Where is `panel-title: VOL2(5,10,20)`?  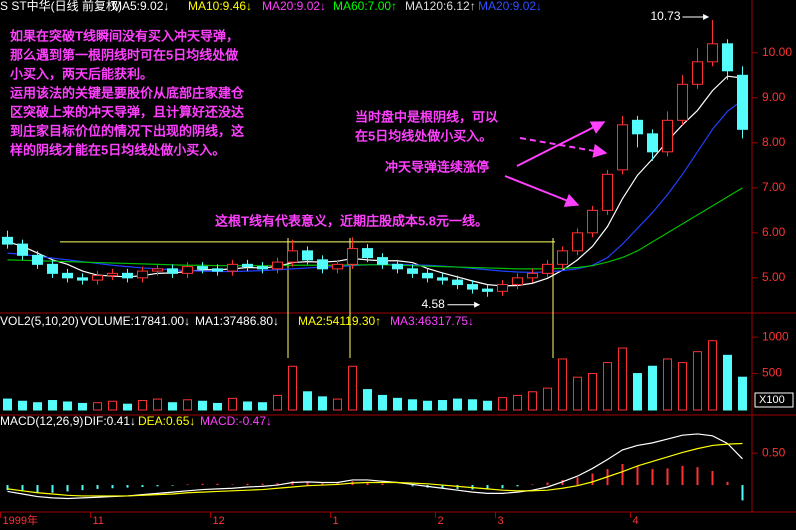
panel-title: VOL2(5,10,20) is located at coordinates (39, 321).